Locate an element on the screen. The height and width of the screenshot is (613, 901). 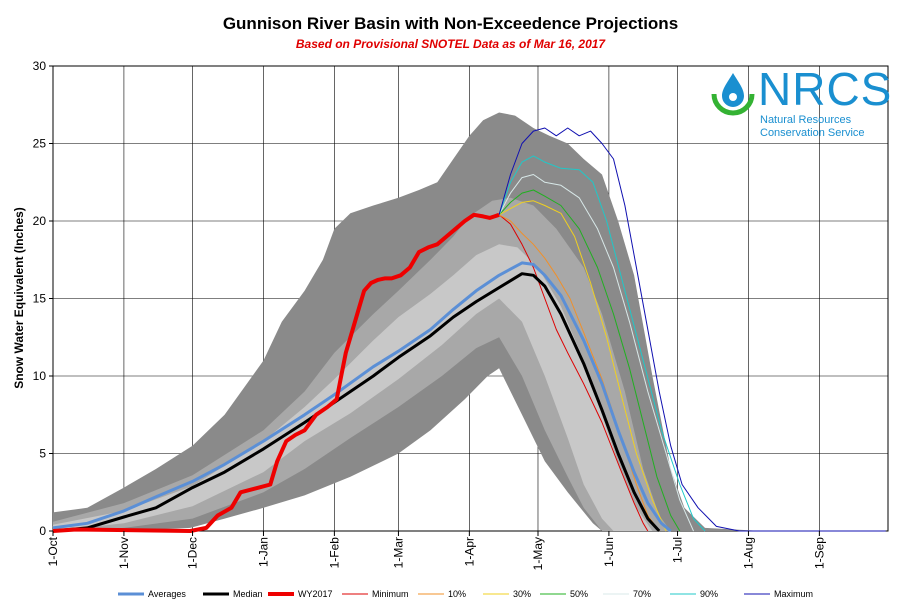
x-tick-label: 1-May is located at coordinates (538, 553).